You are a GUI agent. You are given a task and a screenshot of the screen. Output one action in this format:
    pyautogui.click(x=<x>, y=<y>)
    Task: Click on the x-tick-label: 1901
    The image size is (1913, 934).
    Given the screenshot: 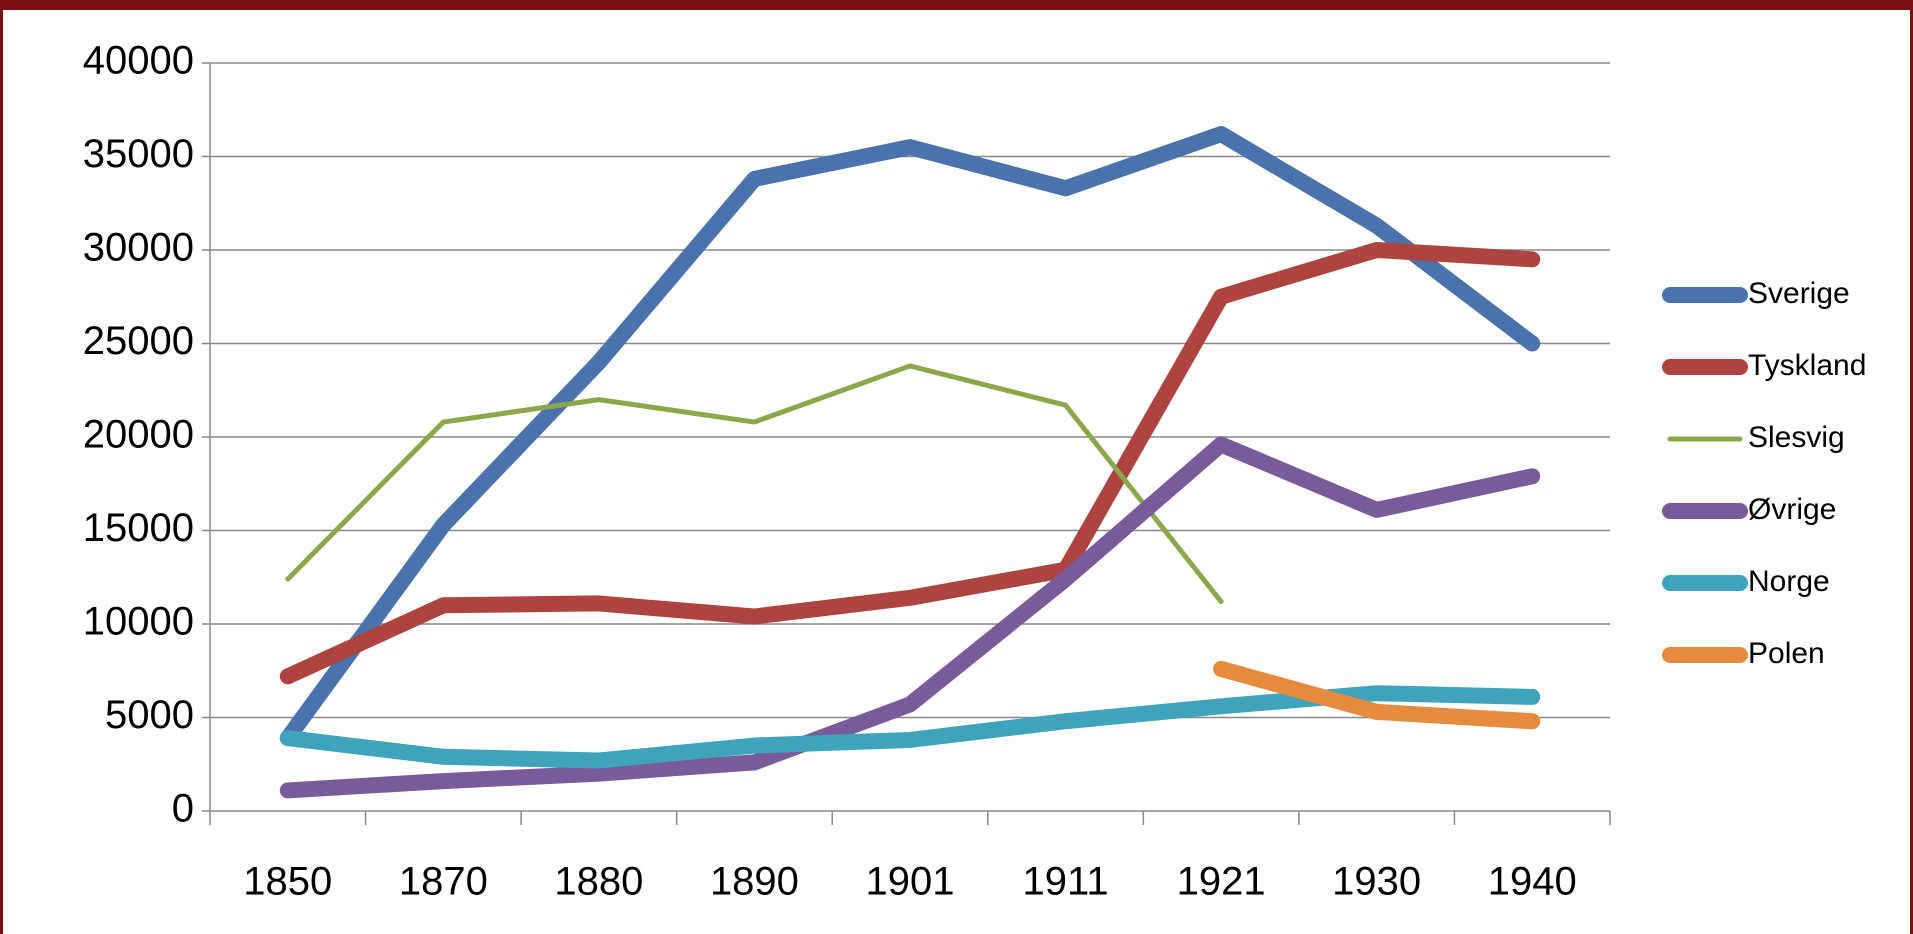 What is the action you would take?
    pyautogui.click(x=910, y=882)
    